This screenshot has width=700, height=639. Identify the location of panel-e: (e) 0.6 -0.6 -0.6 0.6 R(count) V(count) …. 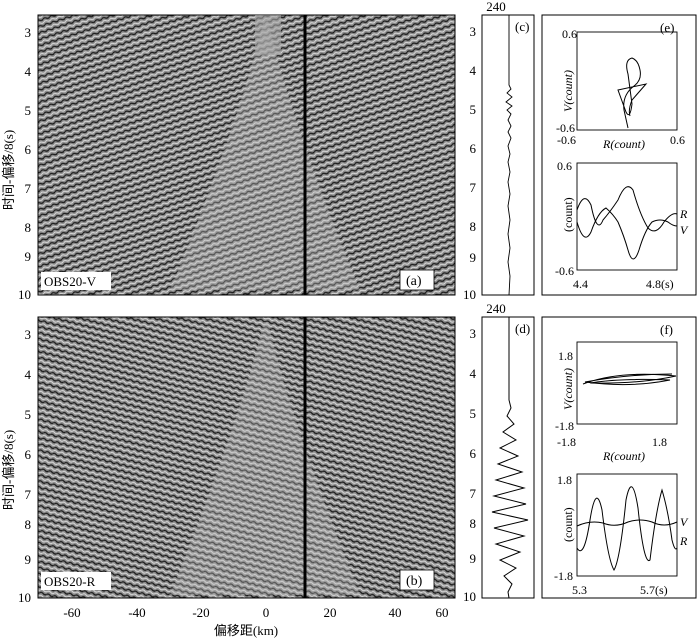
(619, 155).